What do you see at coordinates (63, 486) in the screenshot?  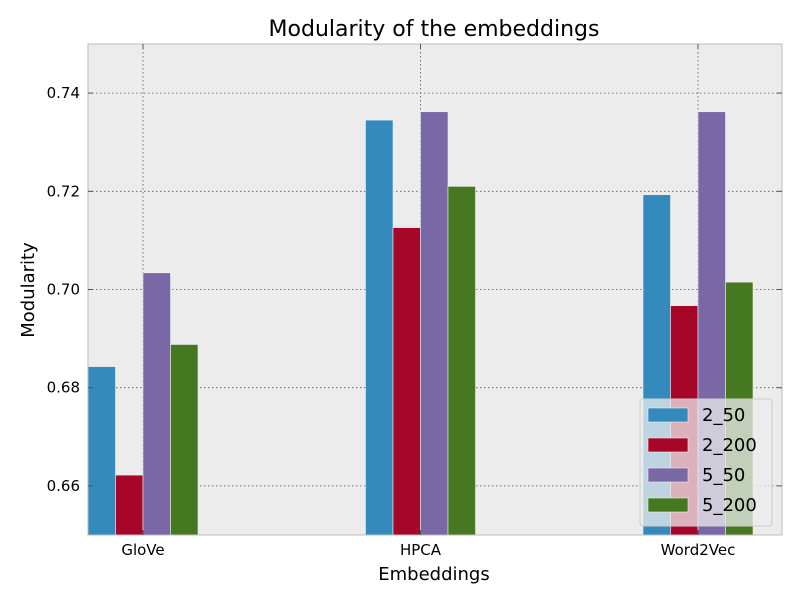 I see `y-tick-label: 0.66` at bounding box center [63, 486].